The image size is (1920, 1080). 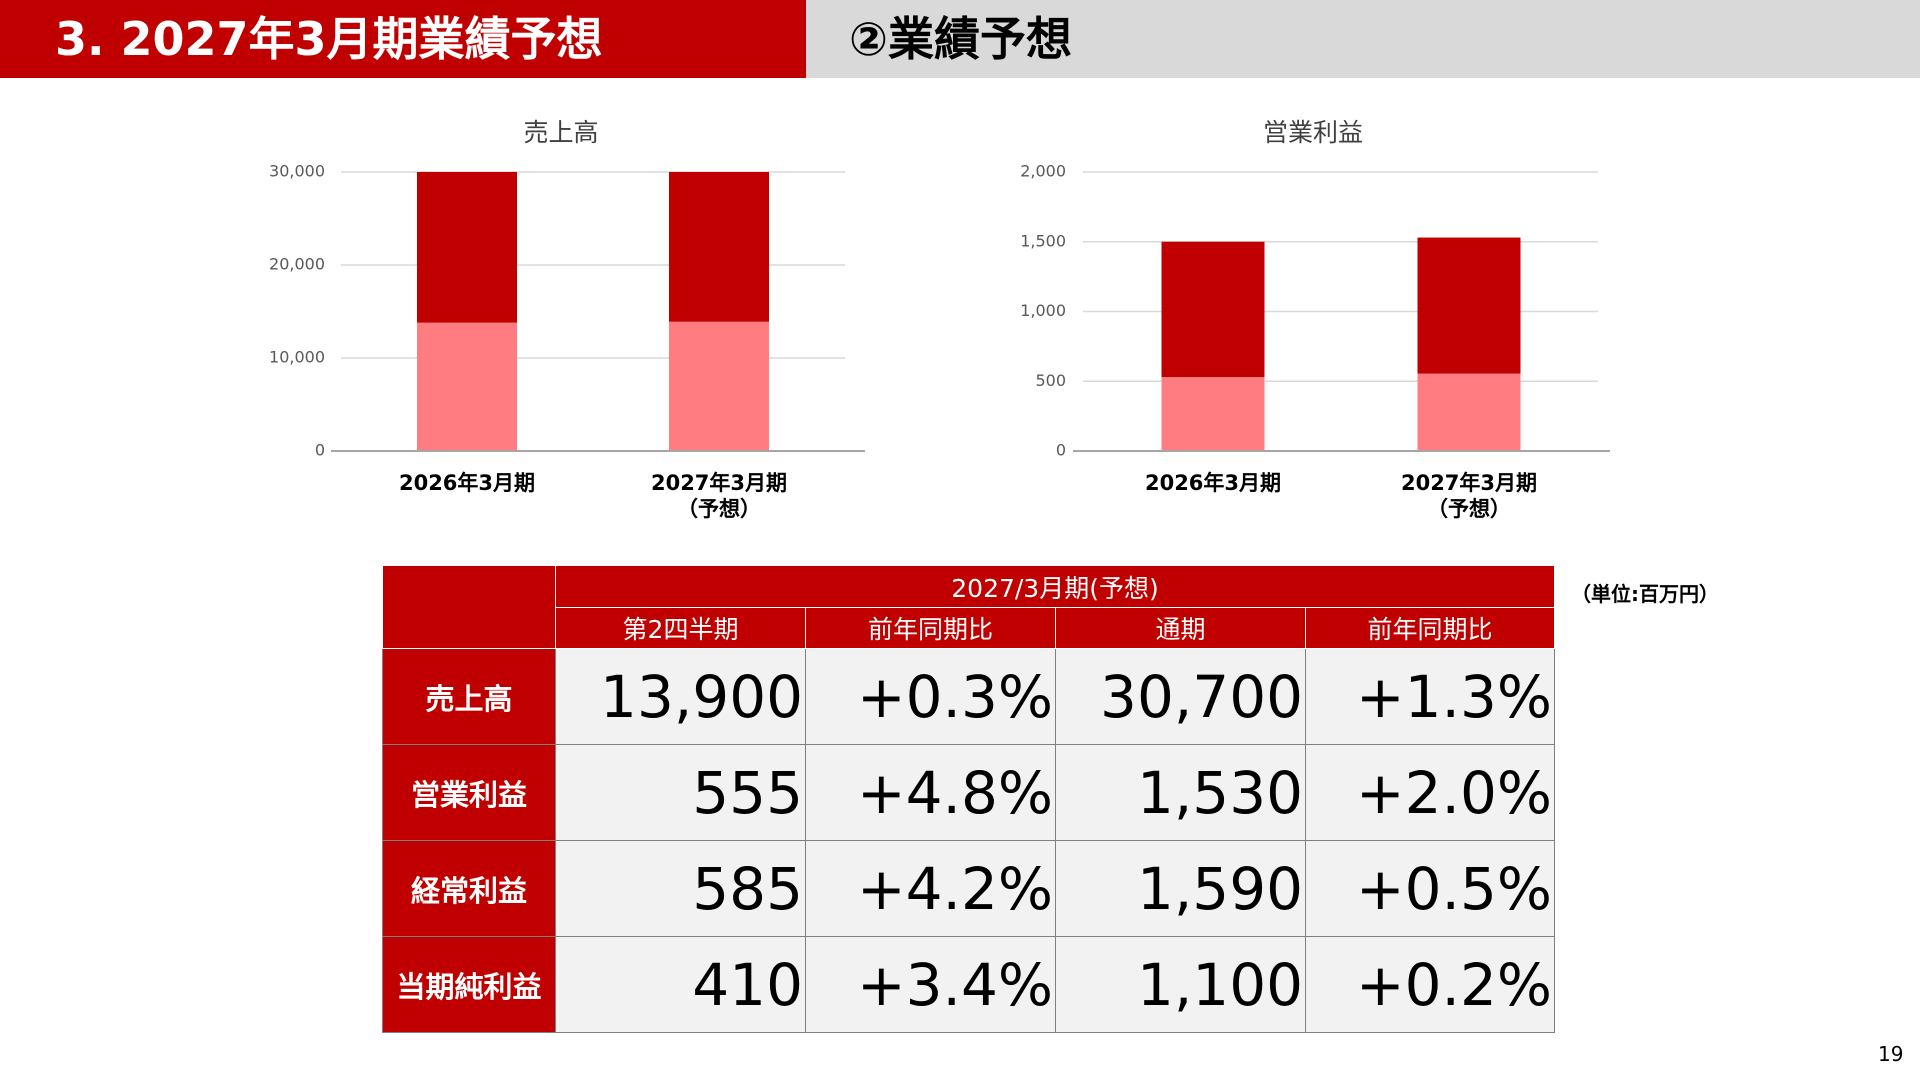 What do you see at coordinates (680, 984) in the screenshot?
I see `table-cell: 410` at bounding box center [680, 984].